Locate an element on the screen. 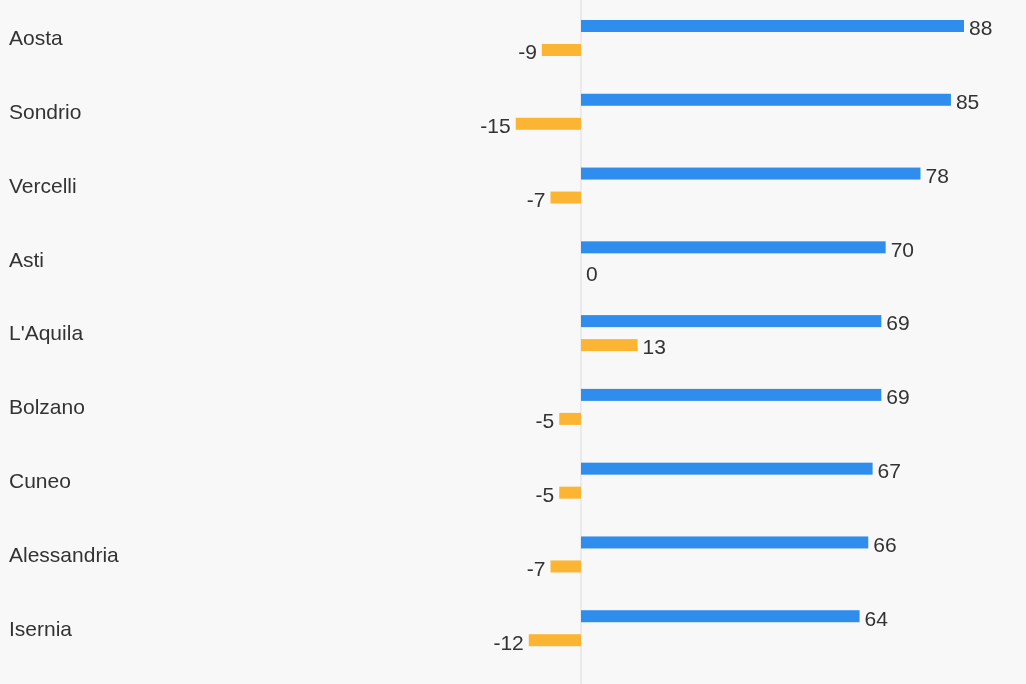  data-label: 70 is located at coordinates (902, 249).